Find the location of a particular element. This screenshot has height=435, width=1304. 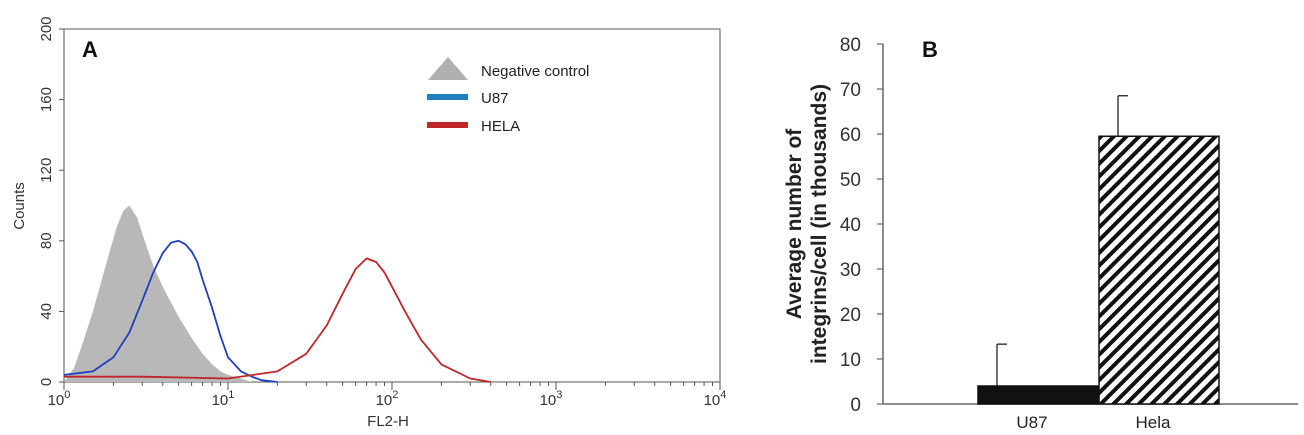

y-tick-label: 120 is located at coordinates (46, 170).